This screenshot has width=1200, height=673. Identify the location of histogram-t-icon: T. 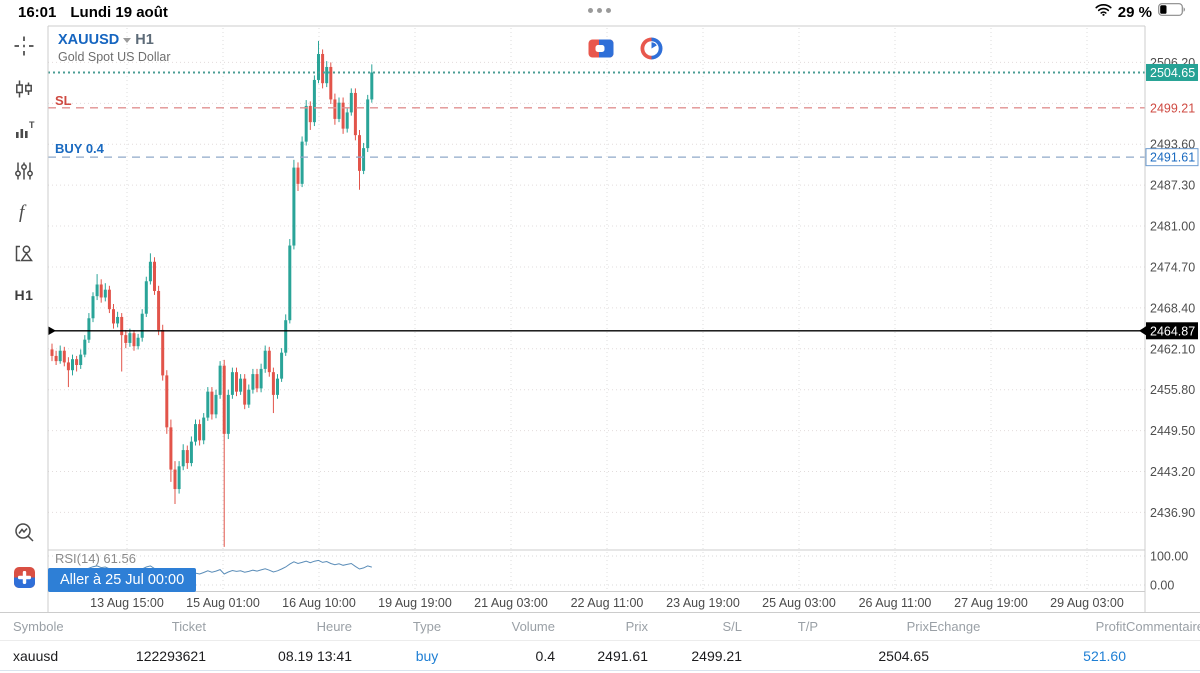
(25, 129).